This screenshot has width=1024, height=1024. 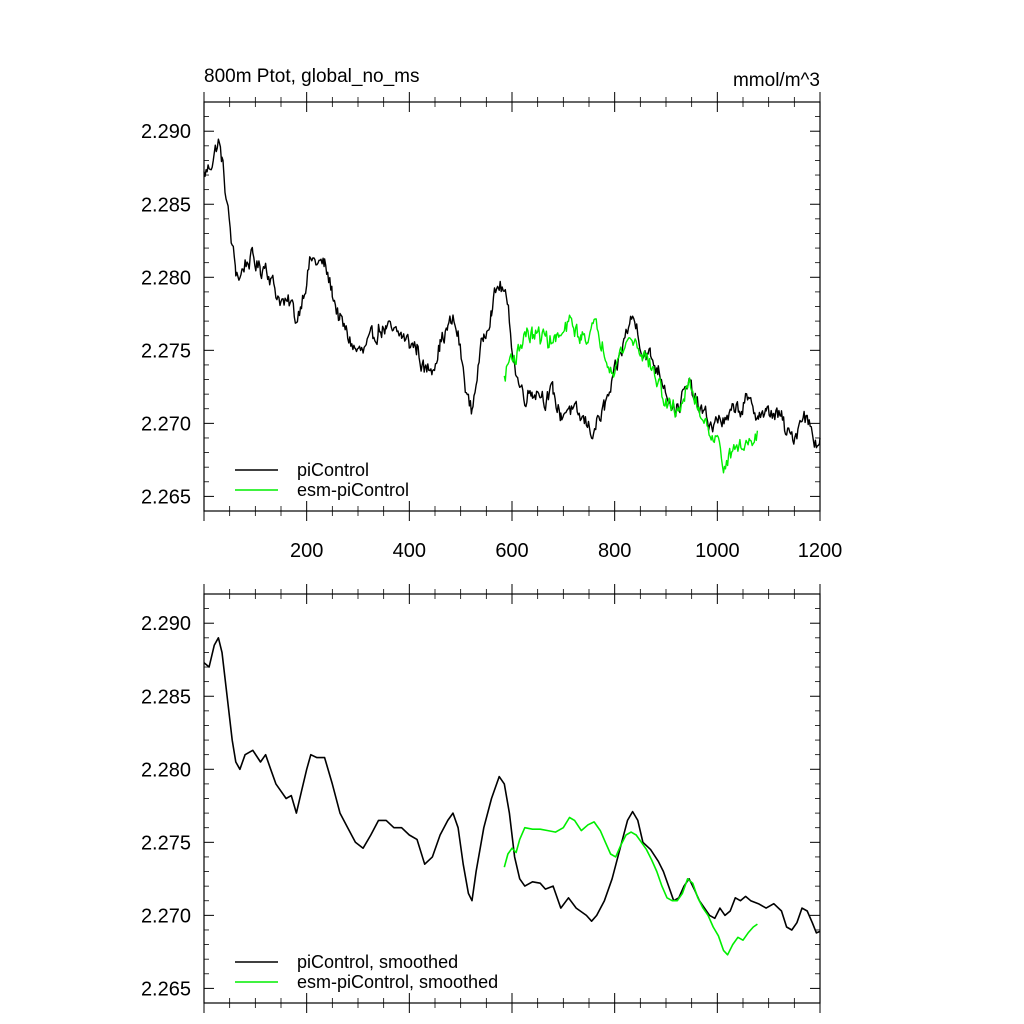 What do you see at coordinates (776, 80) in the screenshot?
I see `units-label: mmol/m^3` at bounding box center [776, 80].